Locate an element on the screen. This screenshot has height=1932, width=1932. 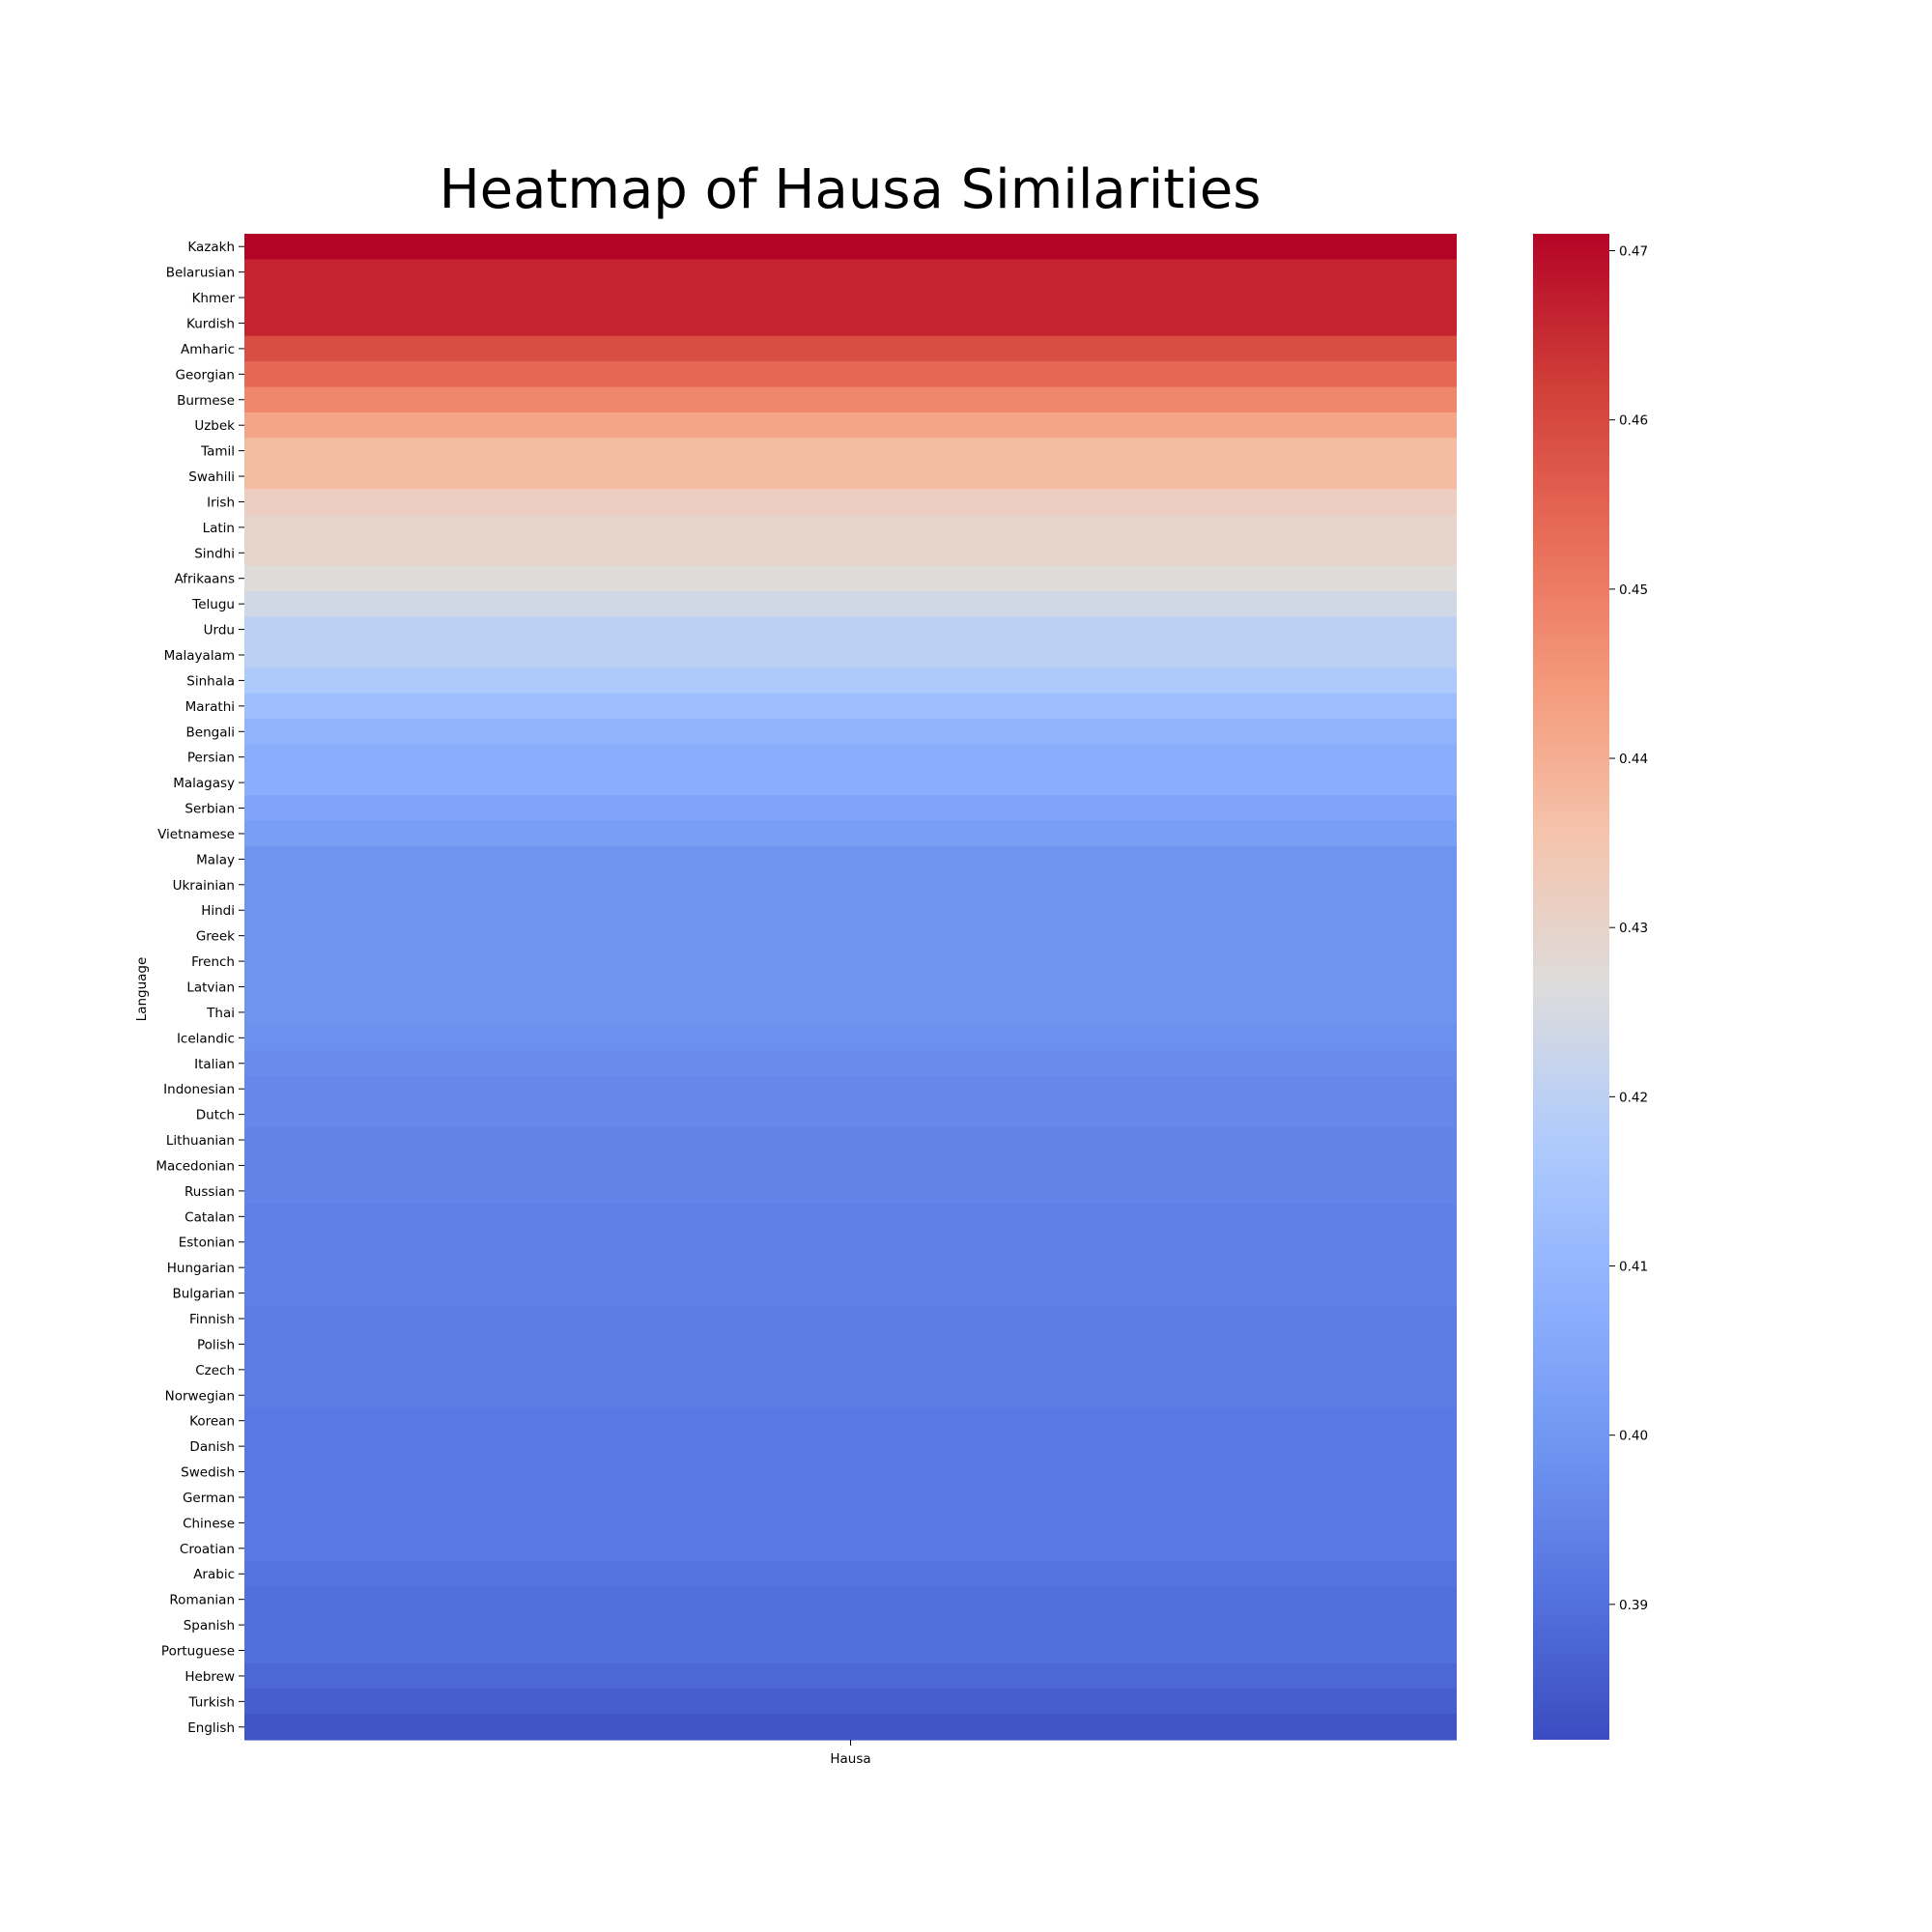
y-tick-label: Portuguese is located at coordinates (198, 1652).